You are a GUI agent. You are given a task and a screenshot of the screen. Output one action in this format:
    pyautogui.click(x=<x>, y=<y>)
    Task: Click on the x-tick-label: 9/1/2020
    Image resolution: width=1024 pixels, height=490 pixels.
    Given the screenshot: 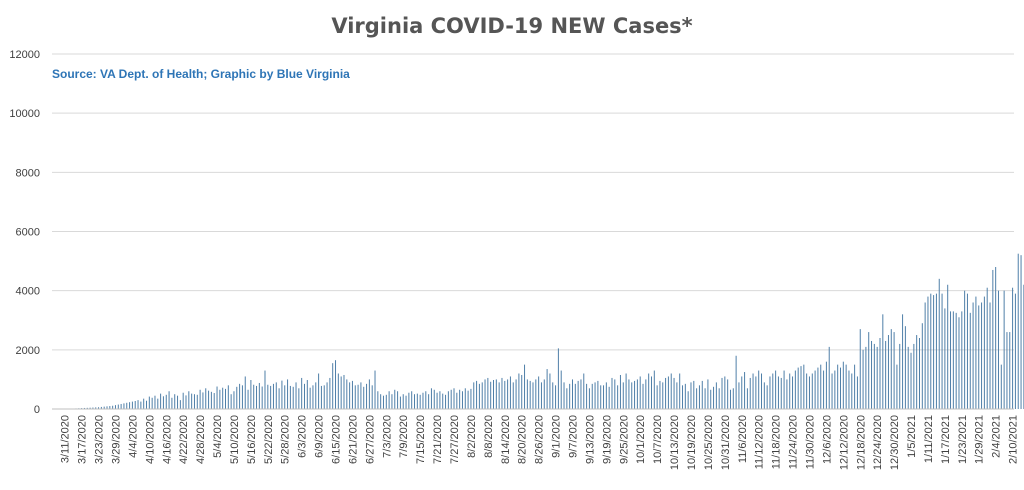 What is the action you would take?
    pyautogui.click(x=557, y=436)
    